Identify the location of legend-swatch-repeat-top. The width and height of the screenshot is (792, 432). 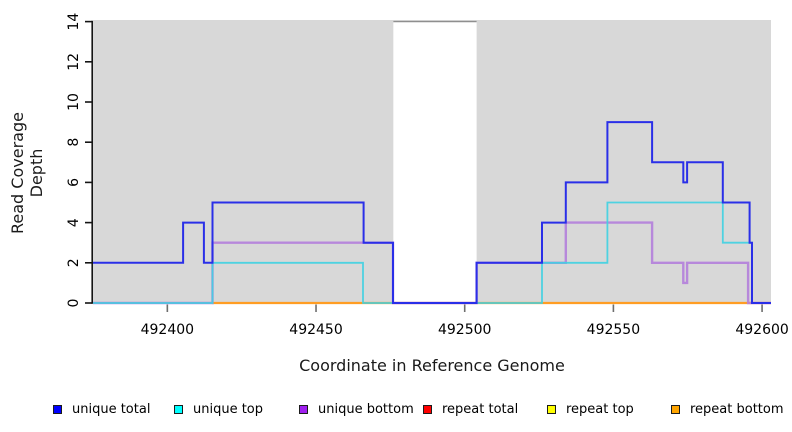
(551, 409).